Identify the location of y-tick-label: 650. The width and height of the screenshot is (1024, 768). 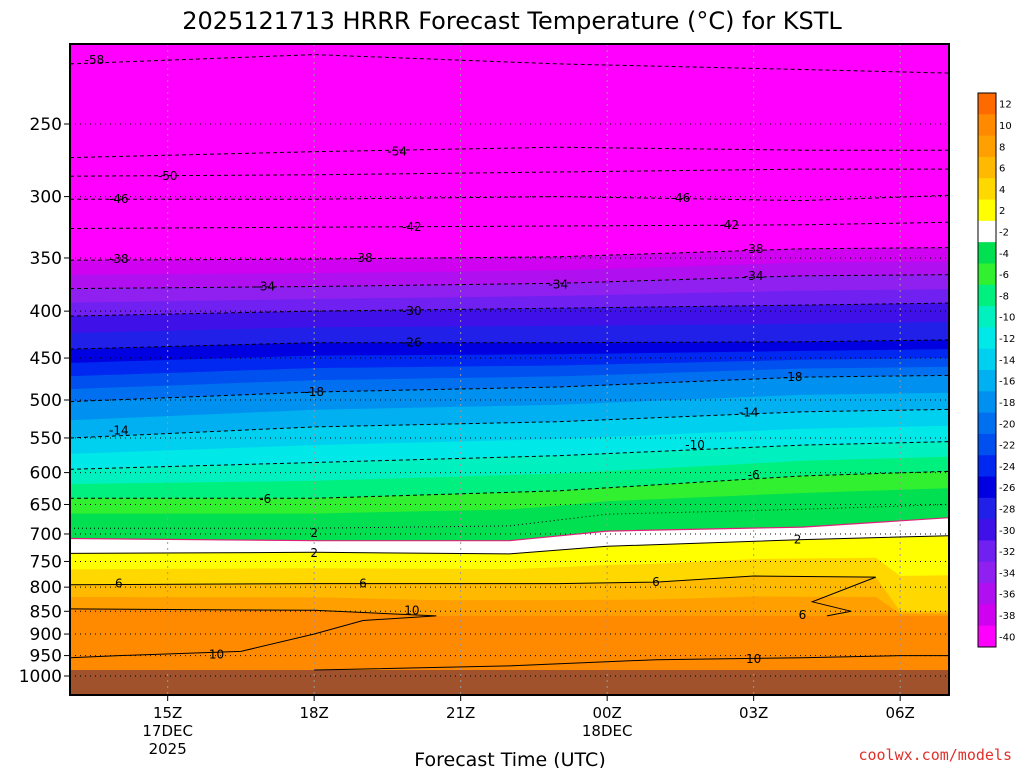
(46, 505).